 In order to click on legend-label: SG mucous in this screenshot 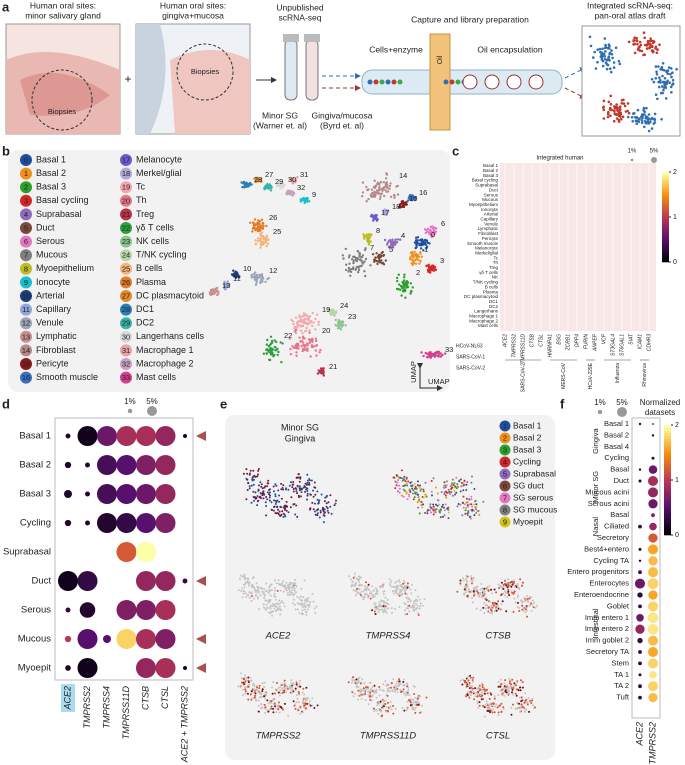, I will do `click(535, 509)`.